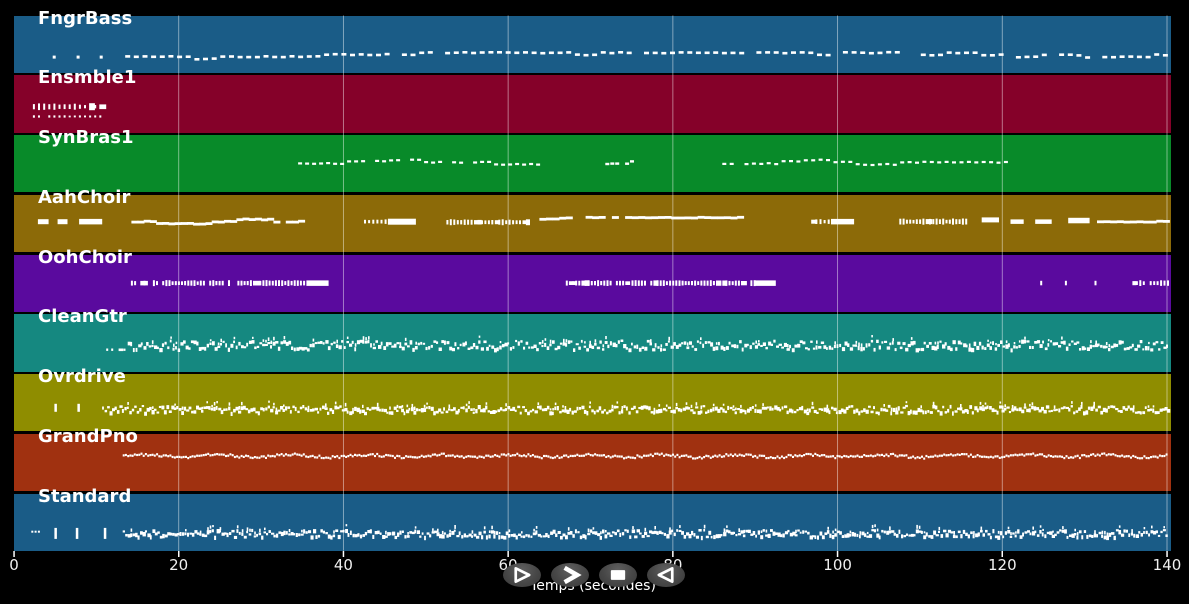  I want to click on stop-icon, so click(618, 575).